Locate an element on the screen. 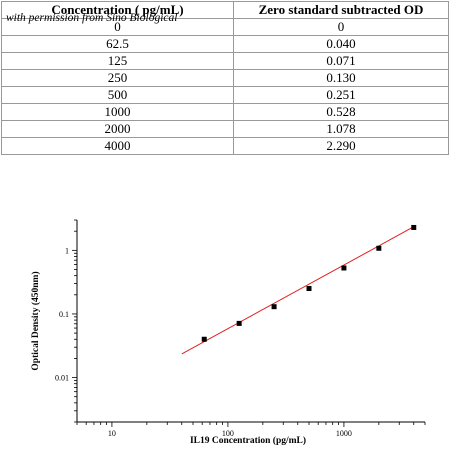  x-tick-label: 100 is located at coordinates (228, 433).